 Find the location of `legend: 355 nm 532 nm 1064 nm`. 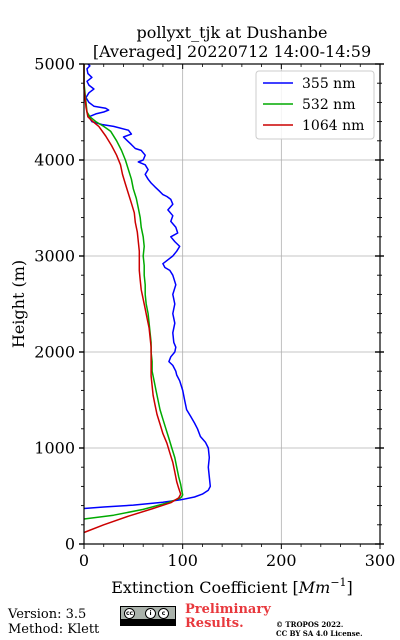

legend: 355 nm 532 nm 1064 nm is located at coordinates (315, 105).